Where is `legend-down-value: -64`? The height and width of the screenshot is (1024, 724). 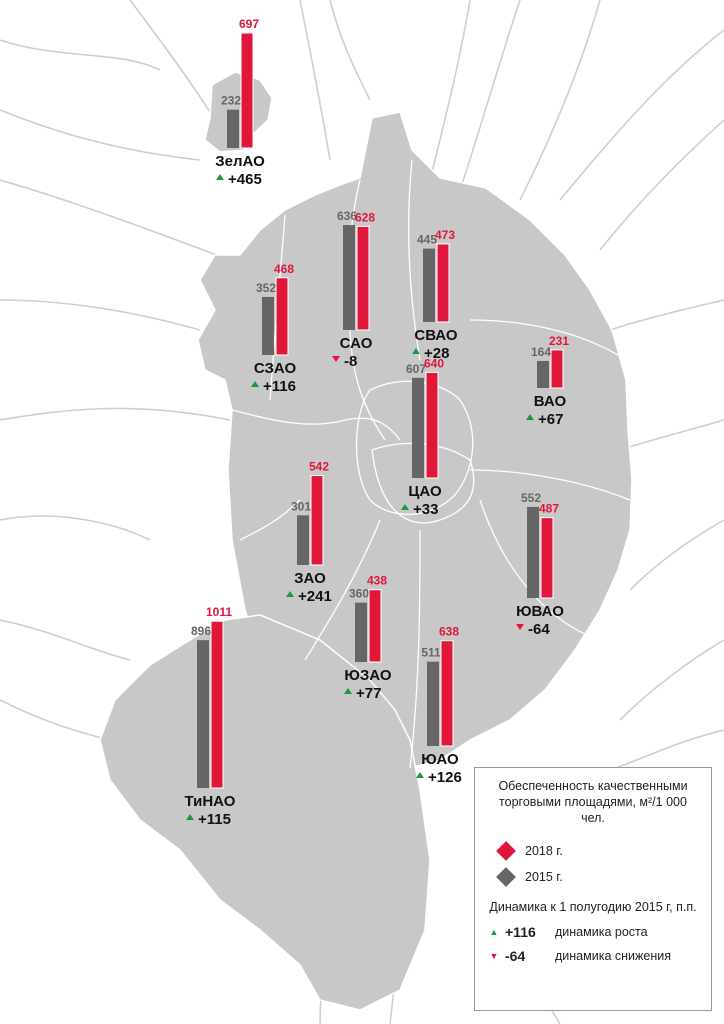
legend-down-value: -64 is located at coordinates (515, 956).